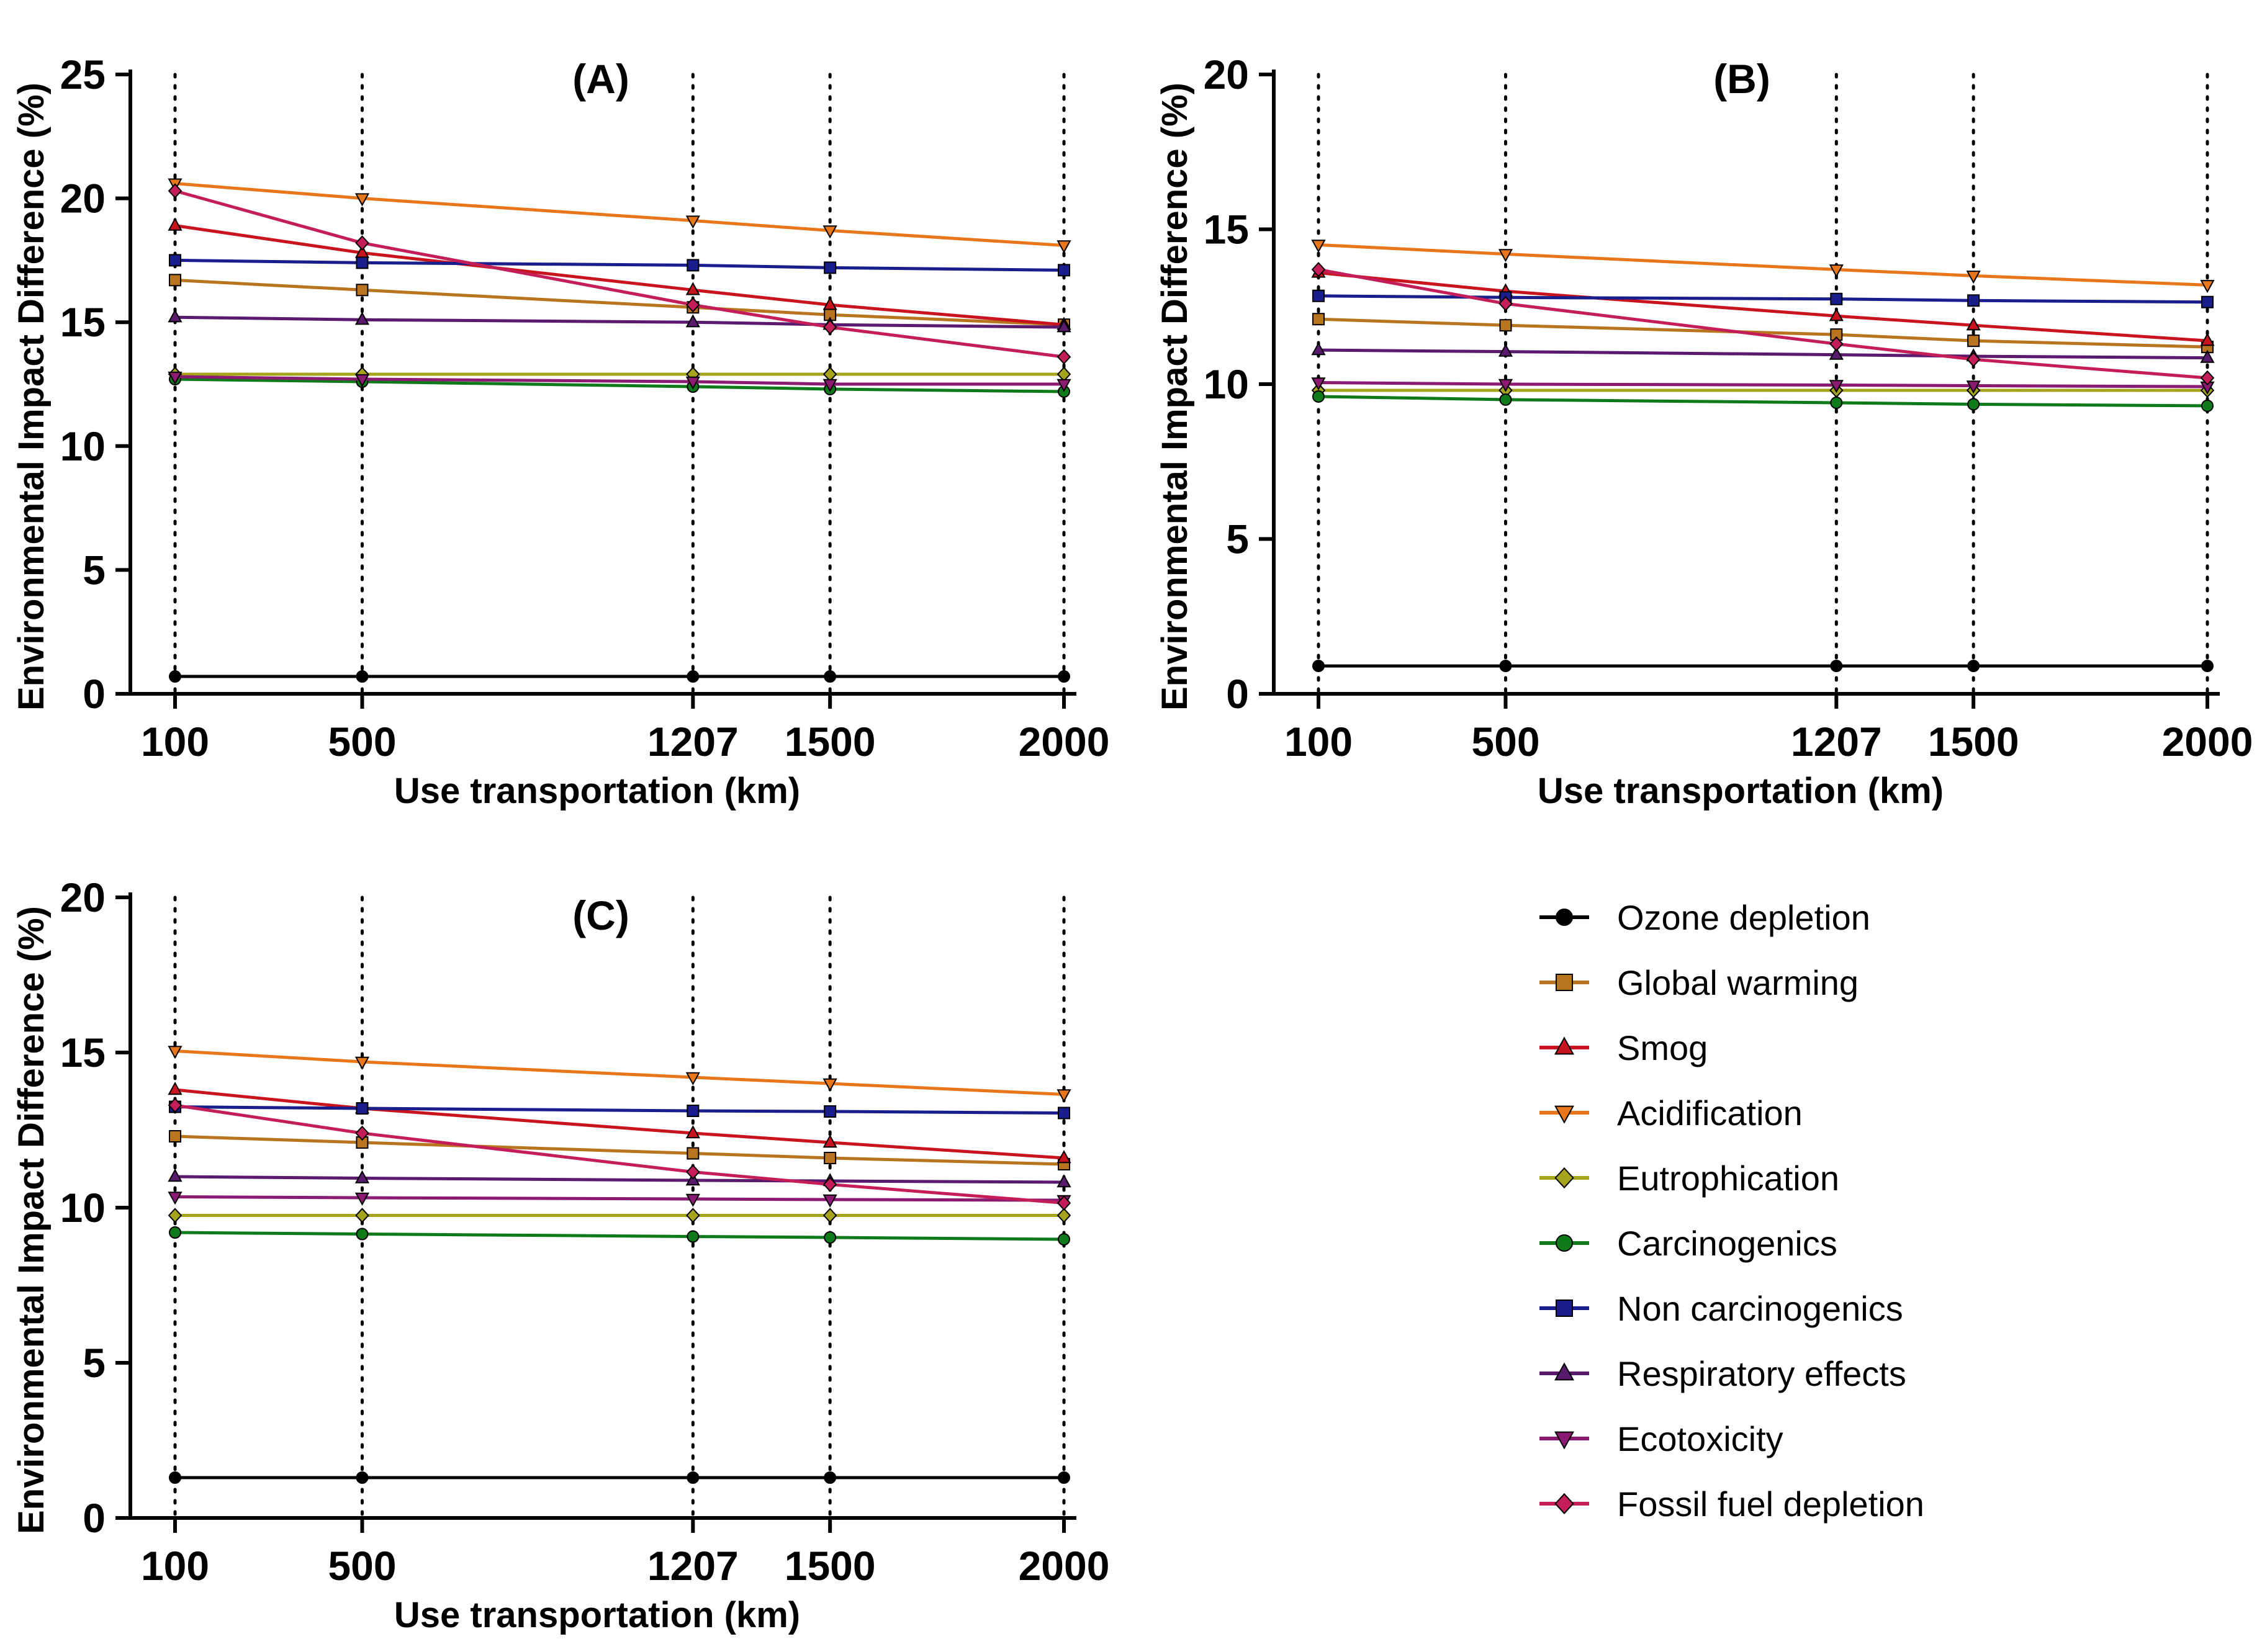 The height and width of the screenshot is (1652, 2262). I want to click on x-axis-title: Use transportation (km), so click(597, 1615).